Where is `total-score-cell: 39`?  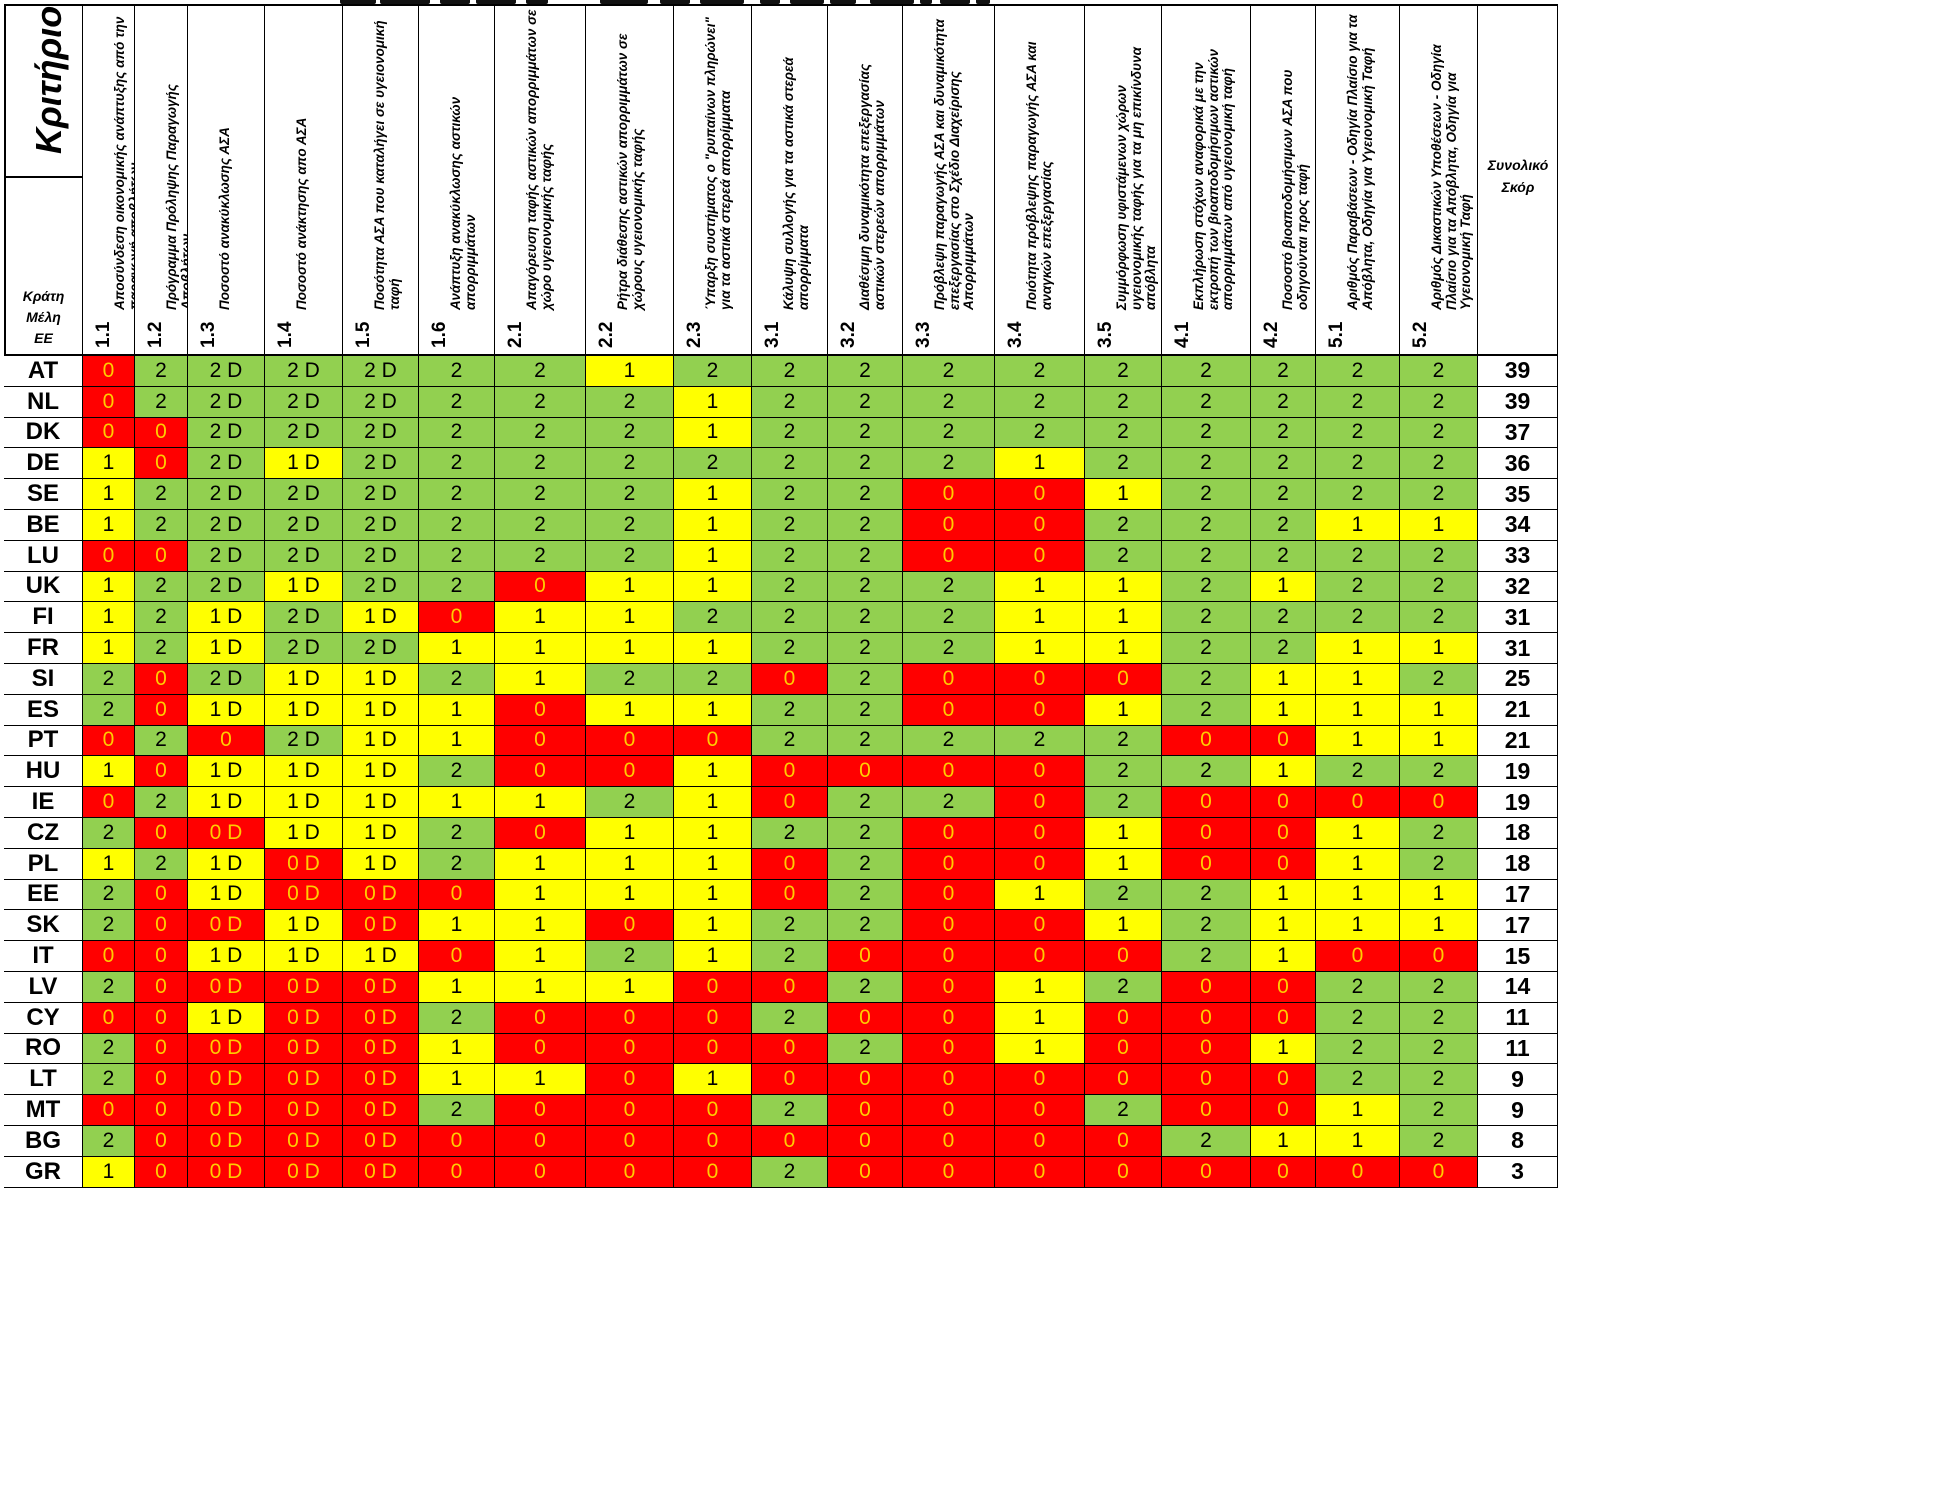
total-score-cell: 39 is located at coordinates (1518, 371).